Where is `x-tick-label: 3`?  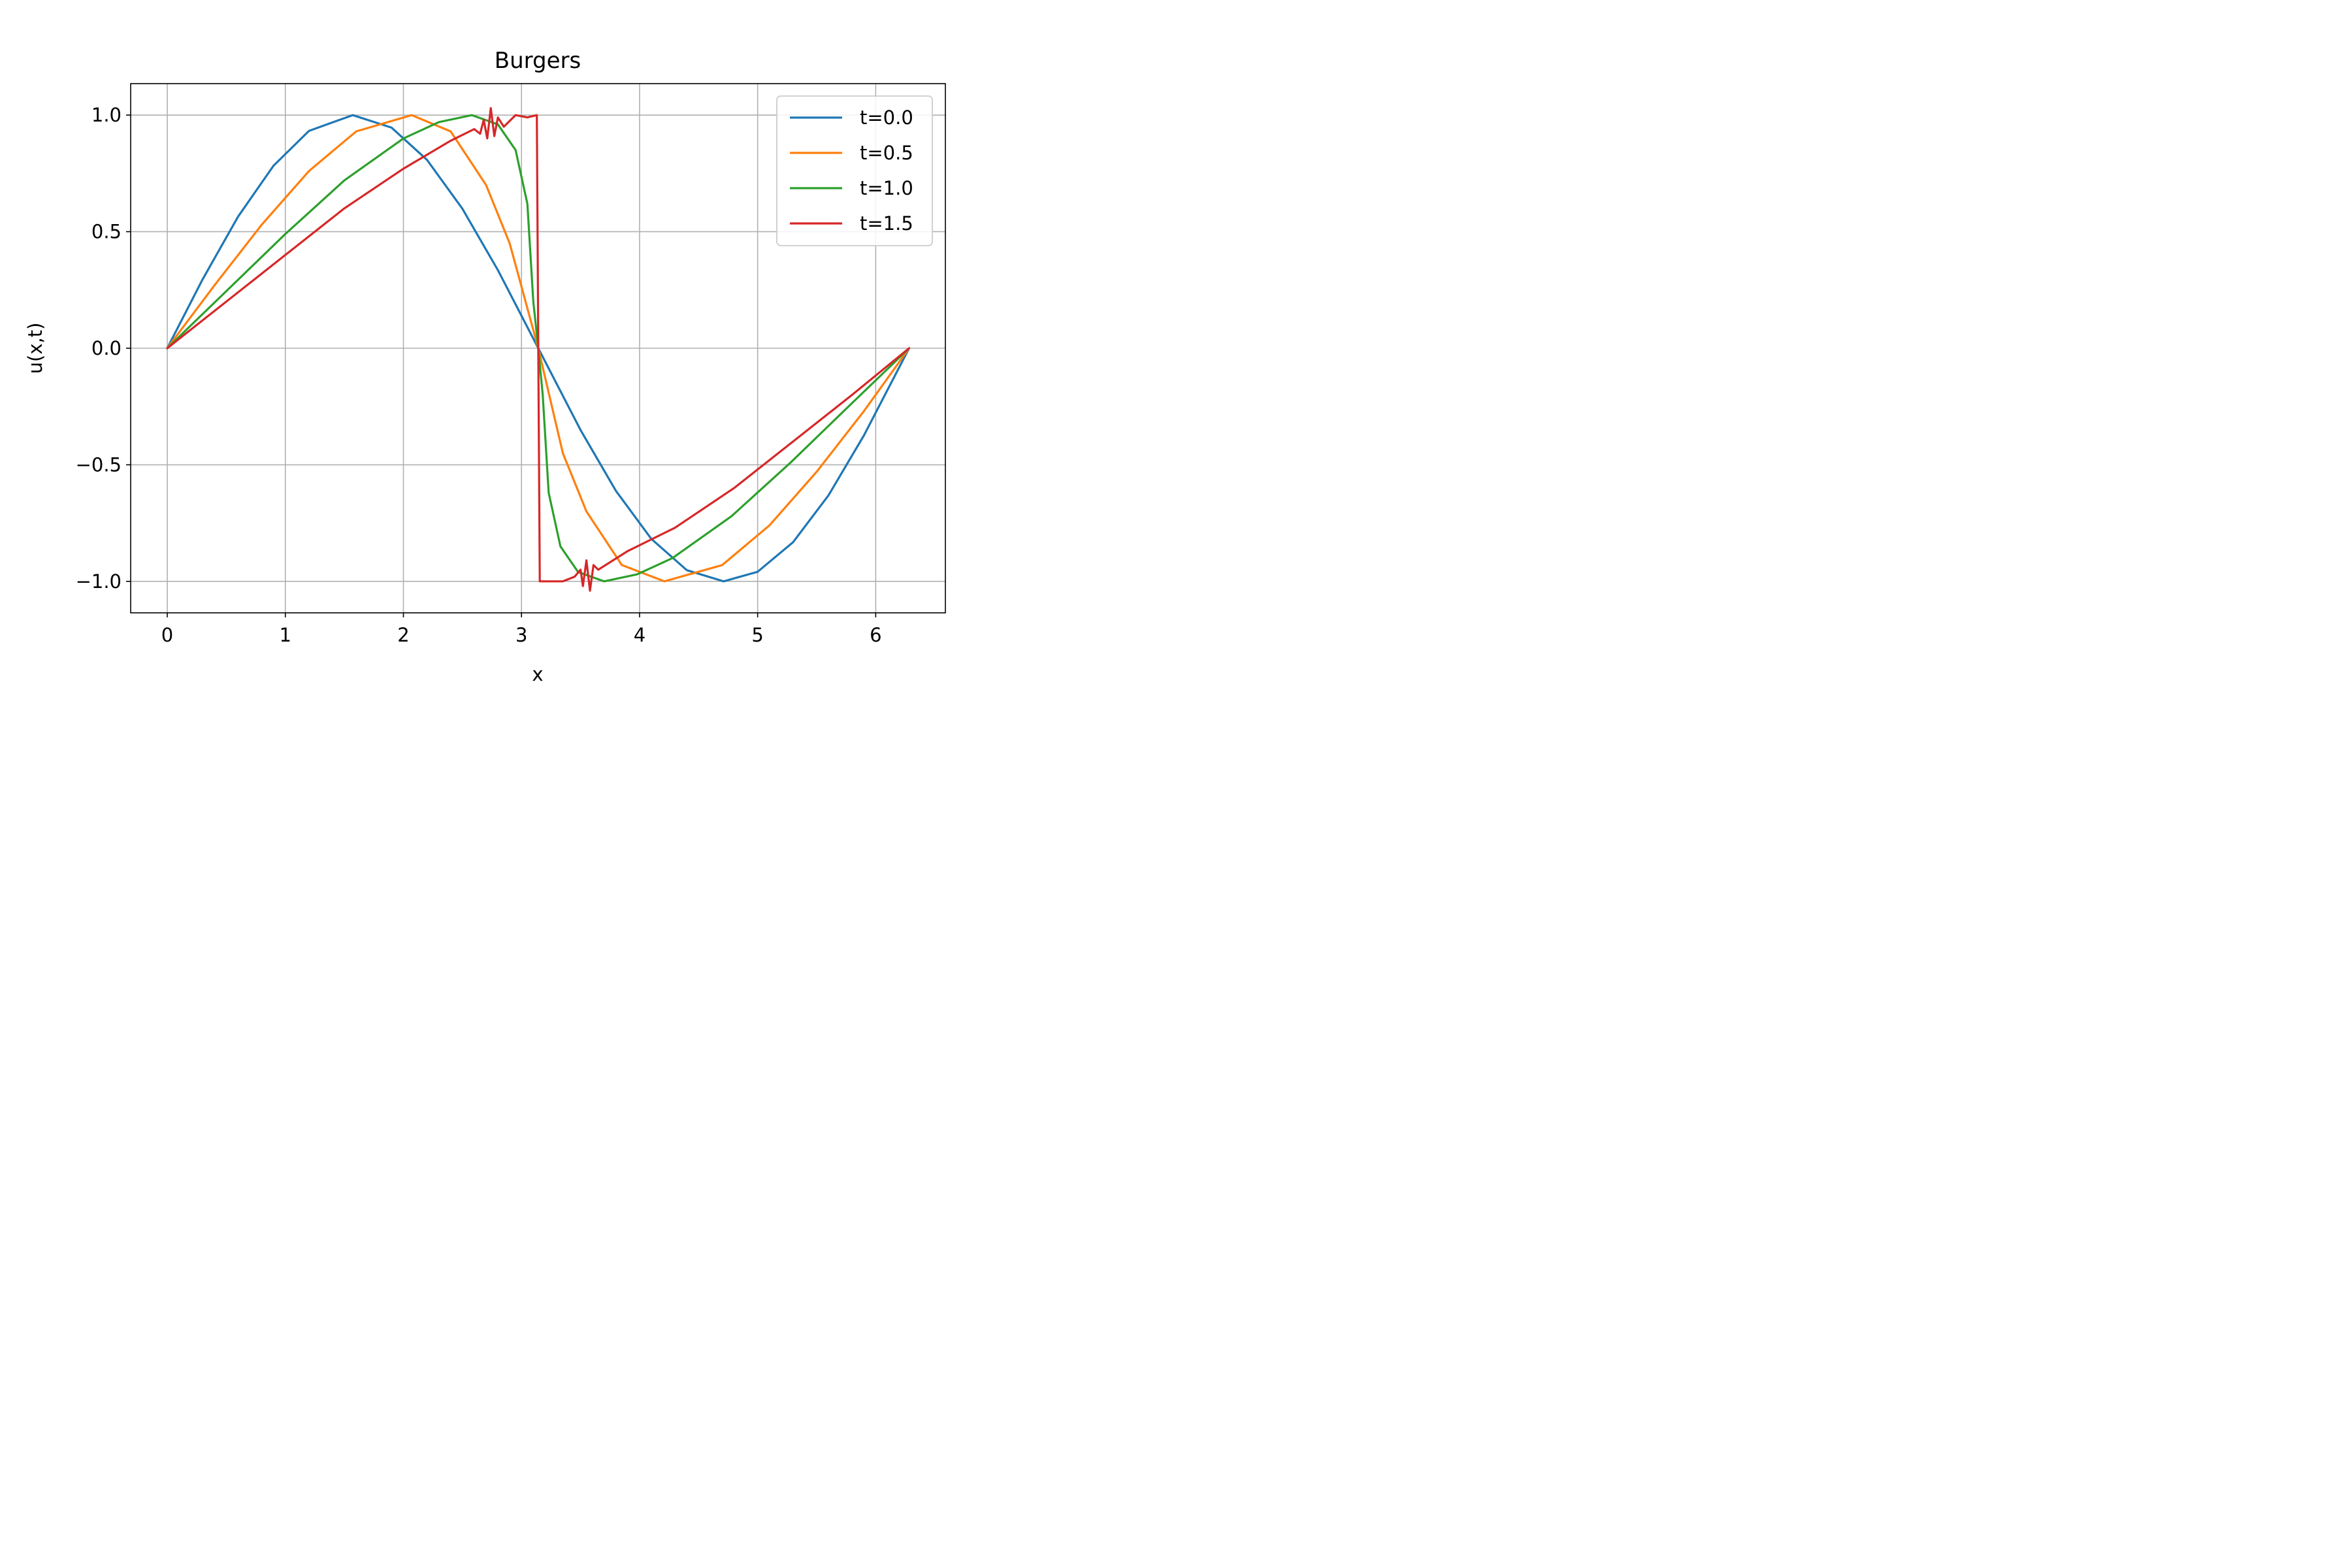
x-tick-label: 3 is located at coordinates (521, 635).